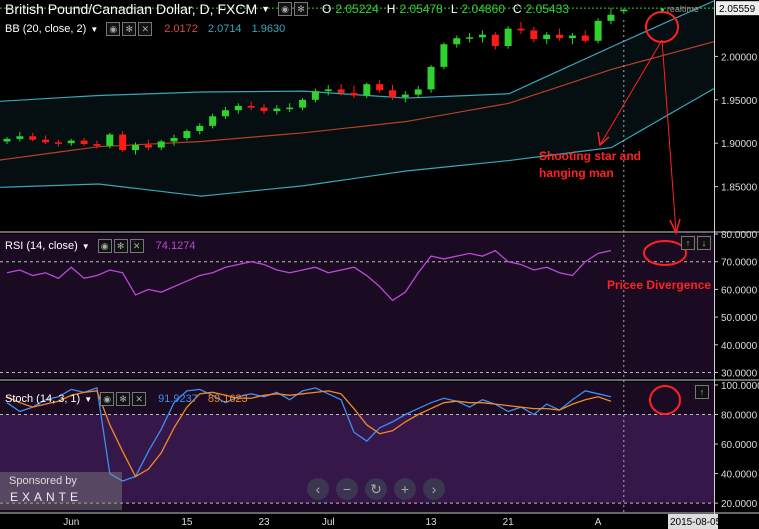 The height and width of the screenshot is (529, 759). What do you see at coordinates (739, 504) in the screenshot?
I see `y-tick-label: 20.0000` at bounding box center [739, 504].